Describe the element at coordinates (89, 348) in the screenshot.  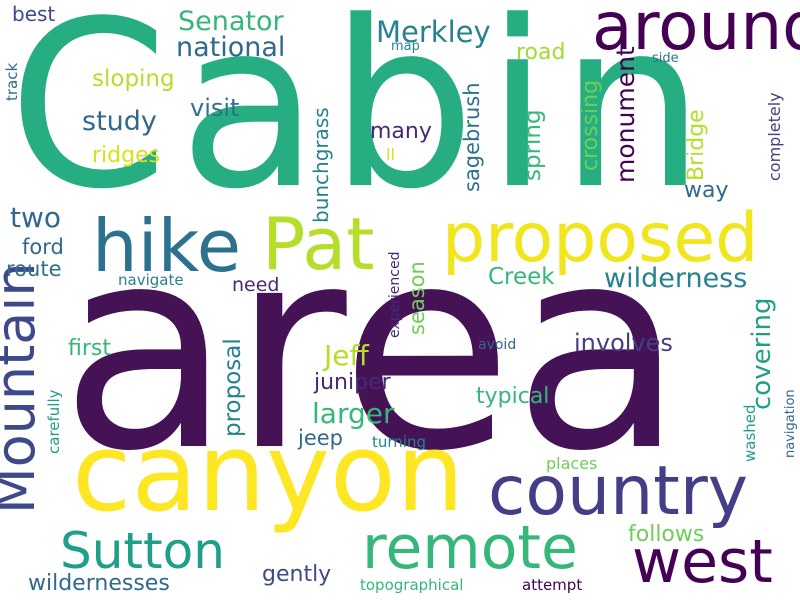
I see `word-first: first` at that location.